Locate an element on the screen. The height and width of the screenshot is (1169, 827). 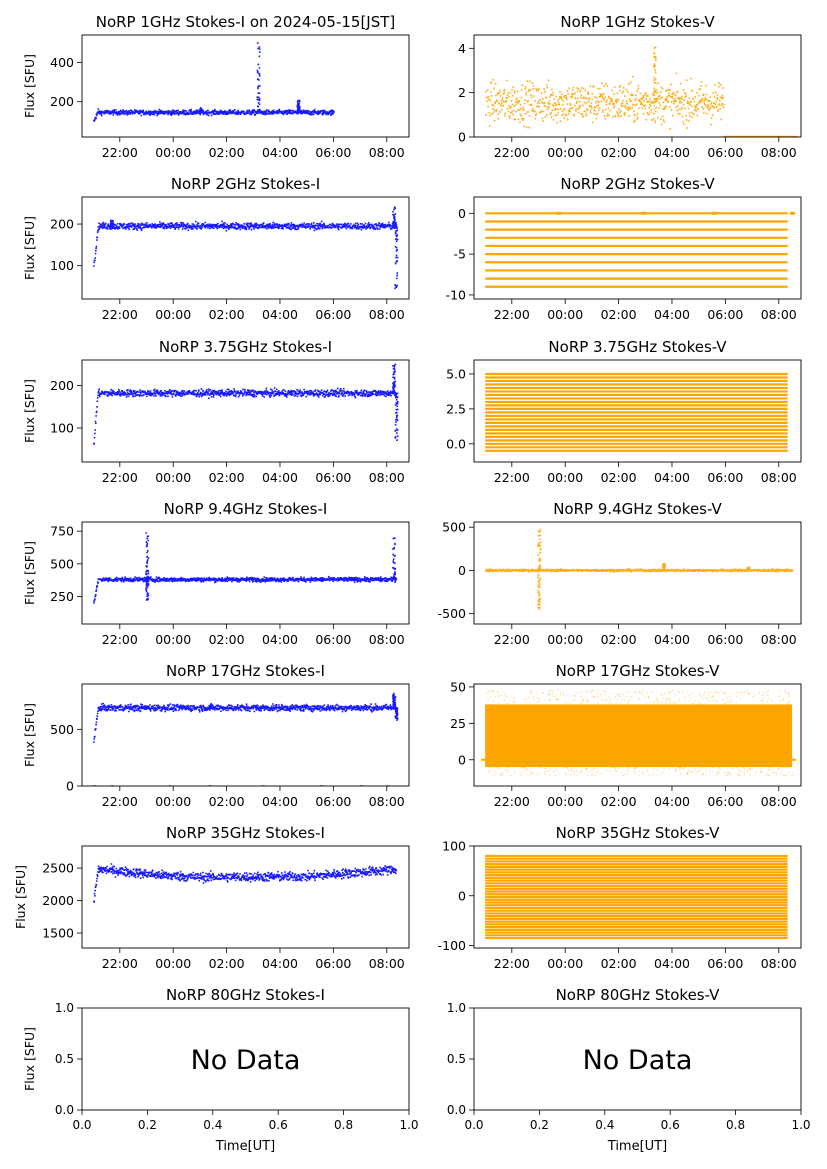
y-tick-label: 2 is located at coordinates (462, 92).